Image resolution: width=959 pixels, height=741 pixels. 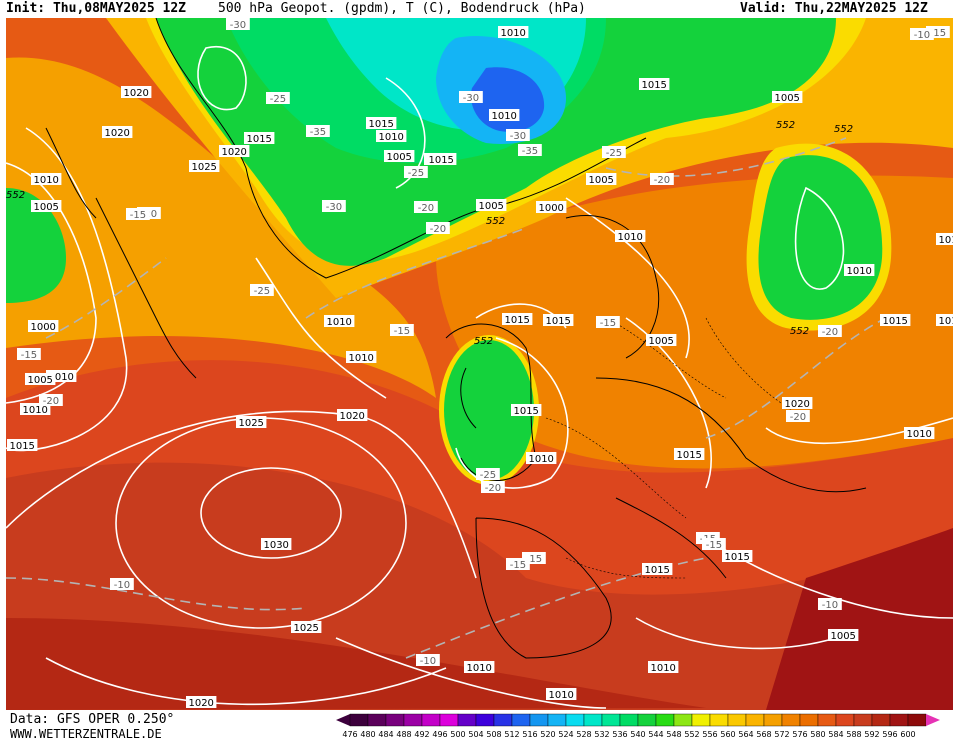 What do you see at coordinates (565, 734) in the screenshot?
I see `legend-value-label: 524` at bounding box center [565, 734].